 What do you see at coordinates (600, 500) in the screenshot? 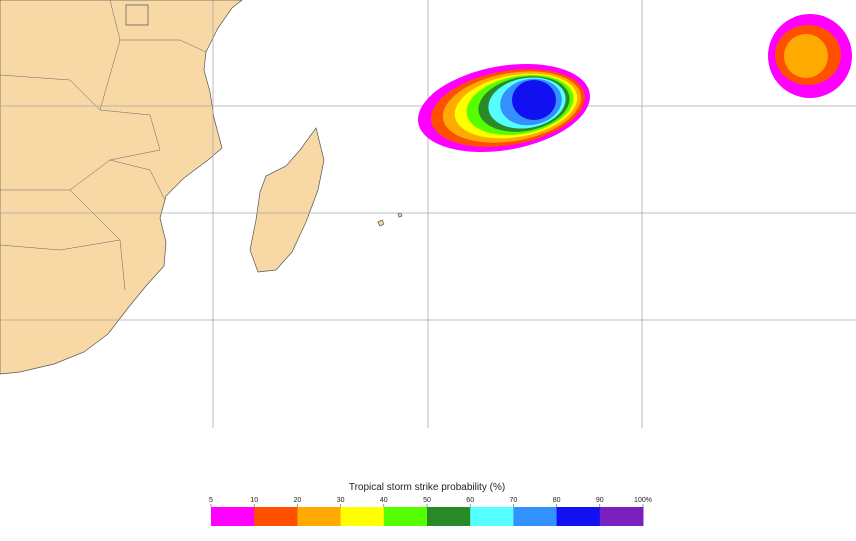
I see `tick-label: 90` at bounding box center [600, 500].